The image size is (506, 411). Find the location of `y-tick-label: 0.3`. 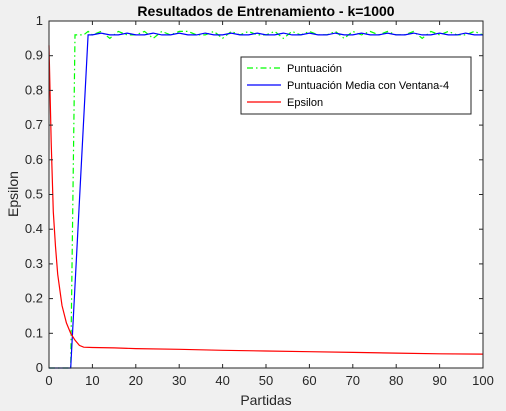

y-tick-label: 0.3 is located at coordinates (34, 263).